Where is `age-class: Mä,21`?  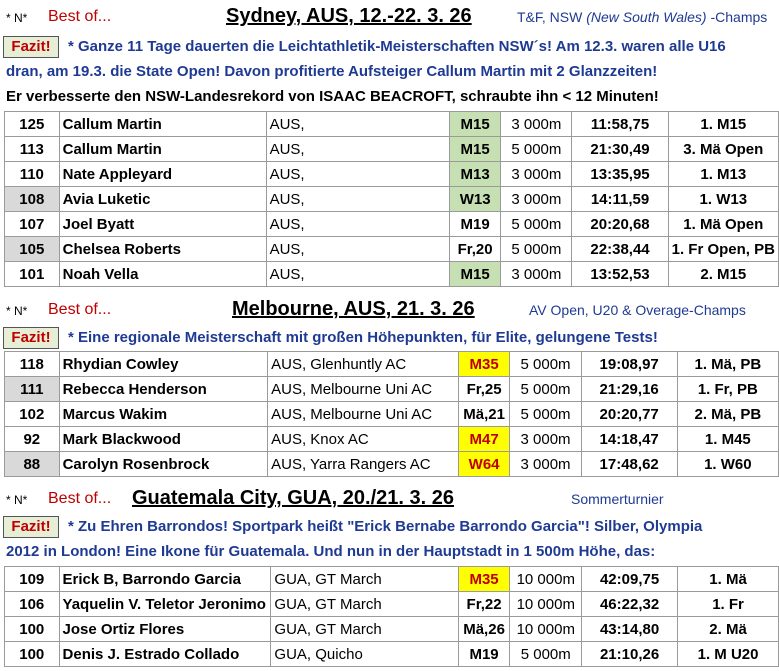
age-class: Mä,21 is located at coordinates (484, 414).